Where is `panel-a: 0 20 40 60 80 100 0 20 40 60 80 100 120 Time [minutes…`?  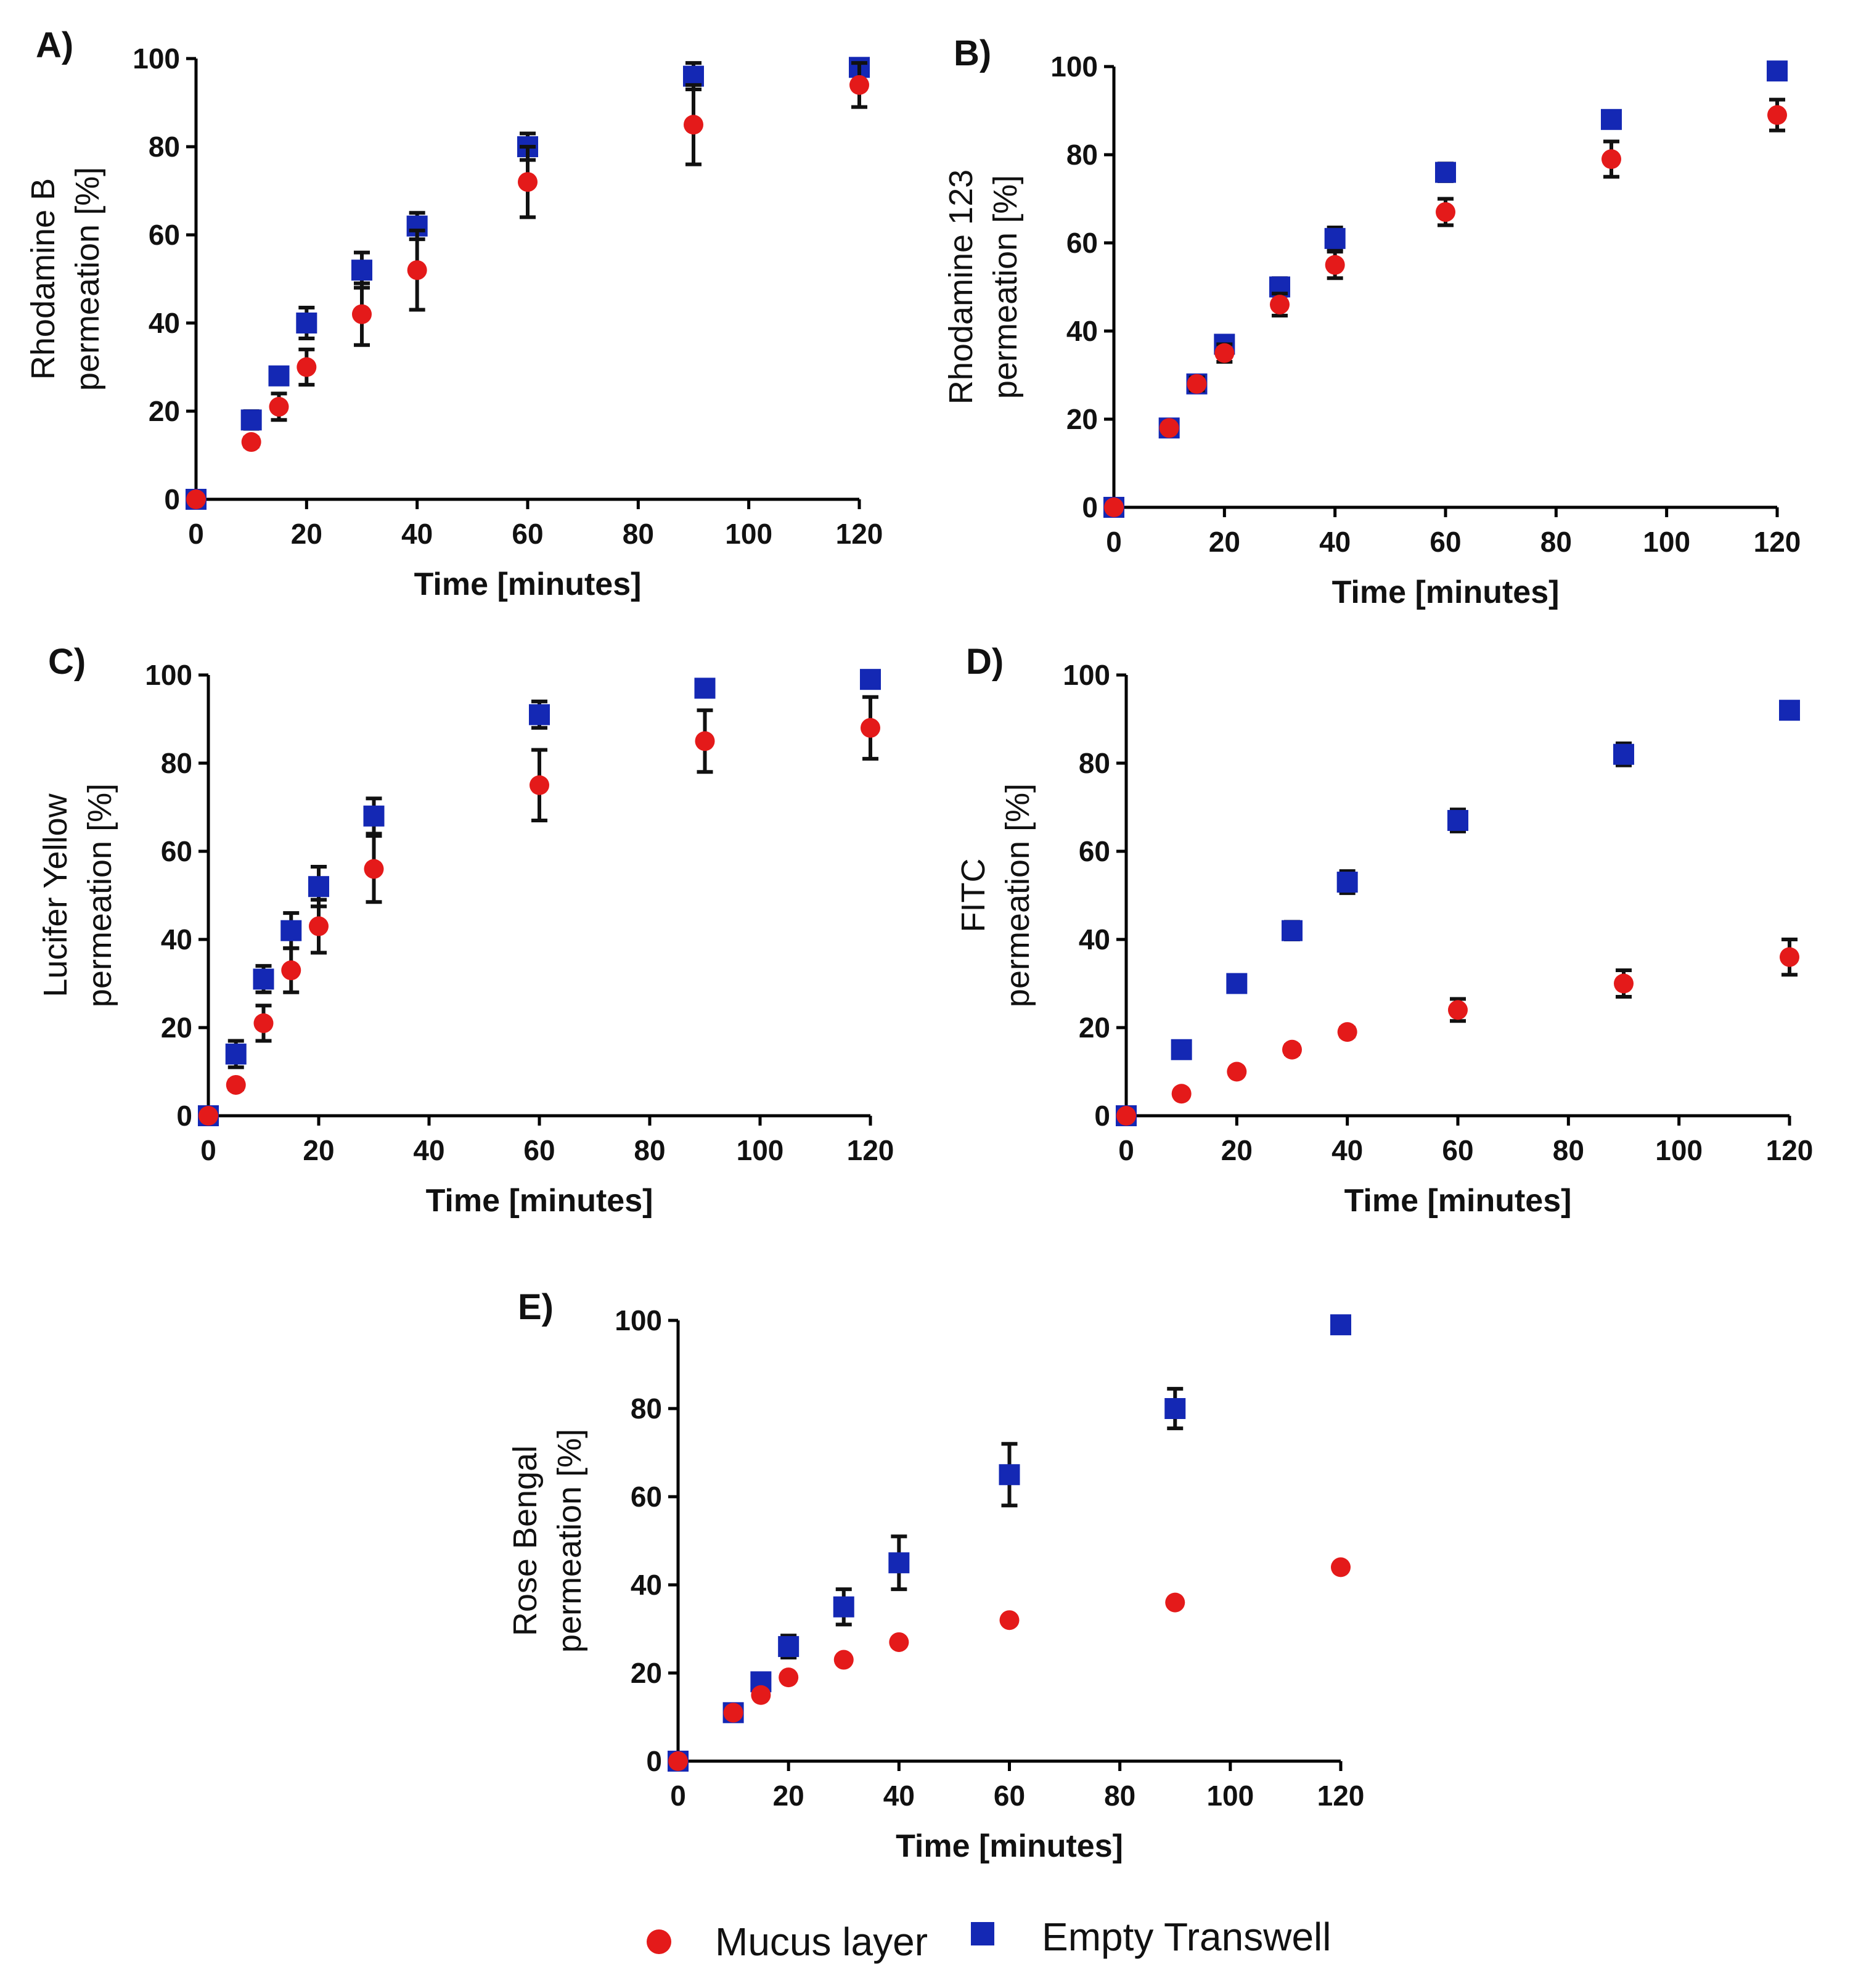 panel-a: 0 20 40 60 80 100 0 20 40 60 80 100 120 Time [minutes… is located at coordinates (454, 313).